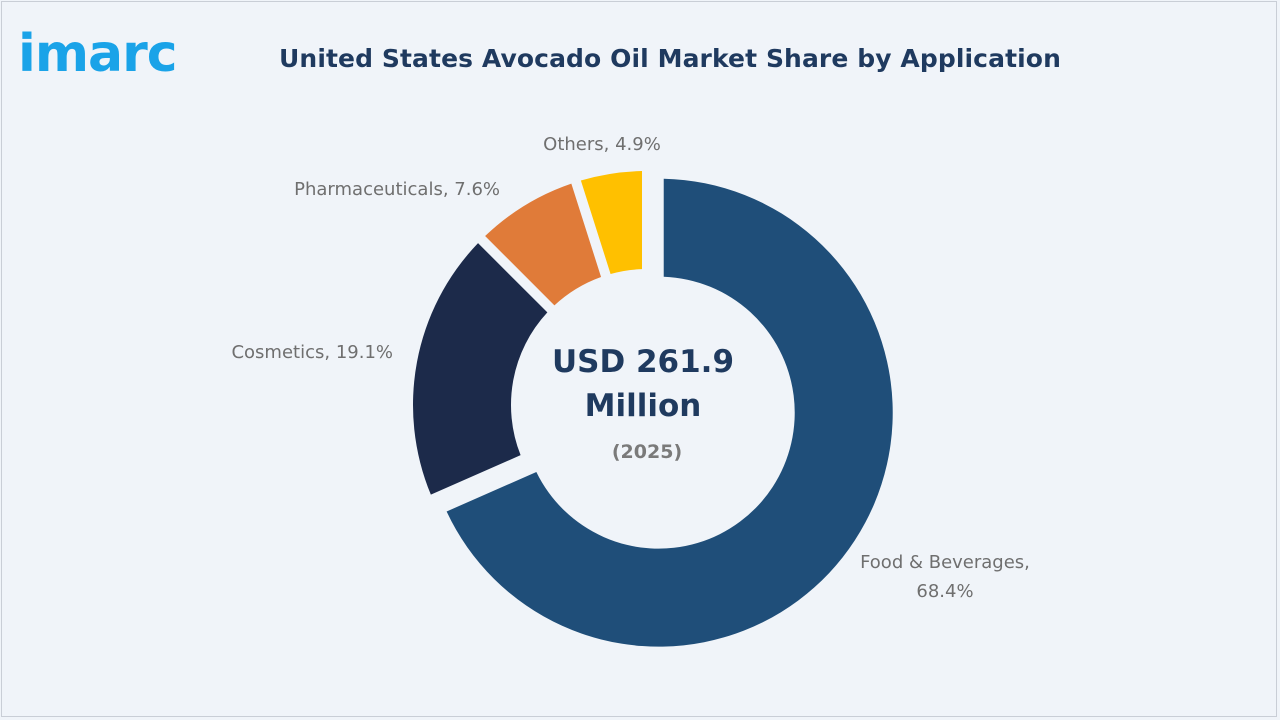 The height and width of the screenshot is (720, 1280). Describe the element at coordinates (945, 577) in the screenshot. I see `data-label-food-beverages: Food & Beverages, 68.4%` at that location.